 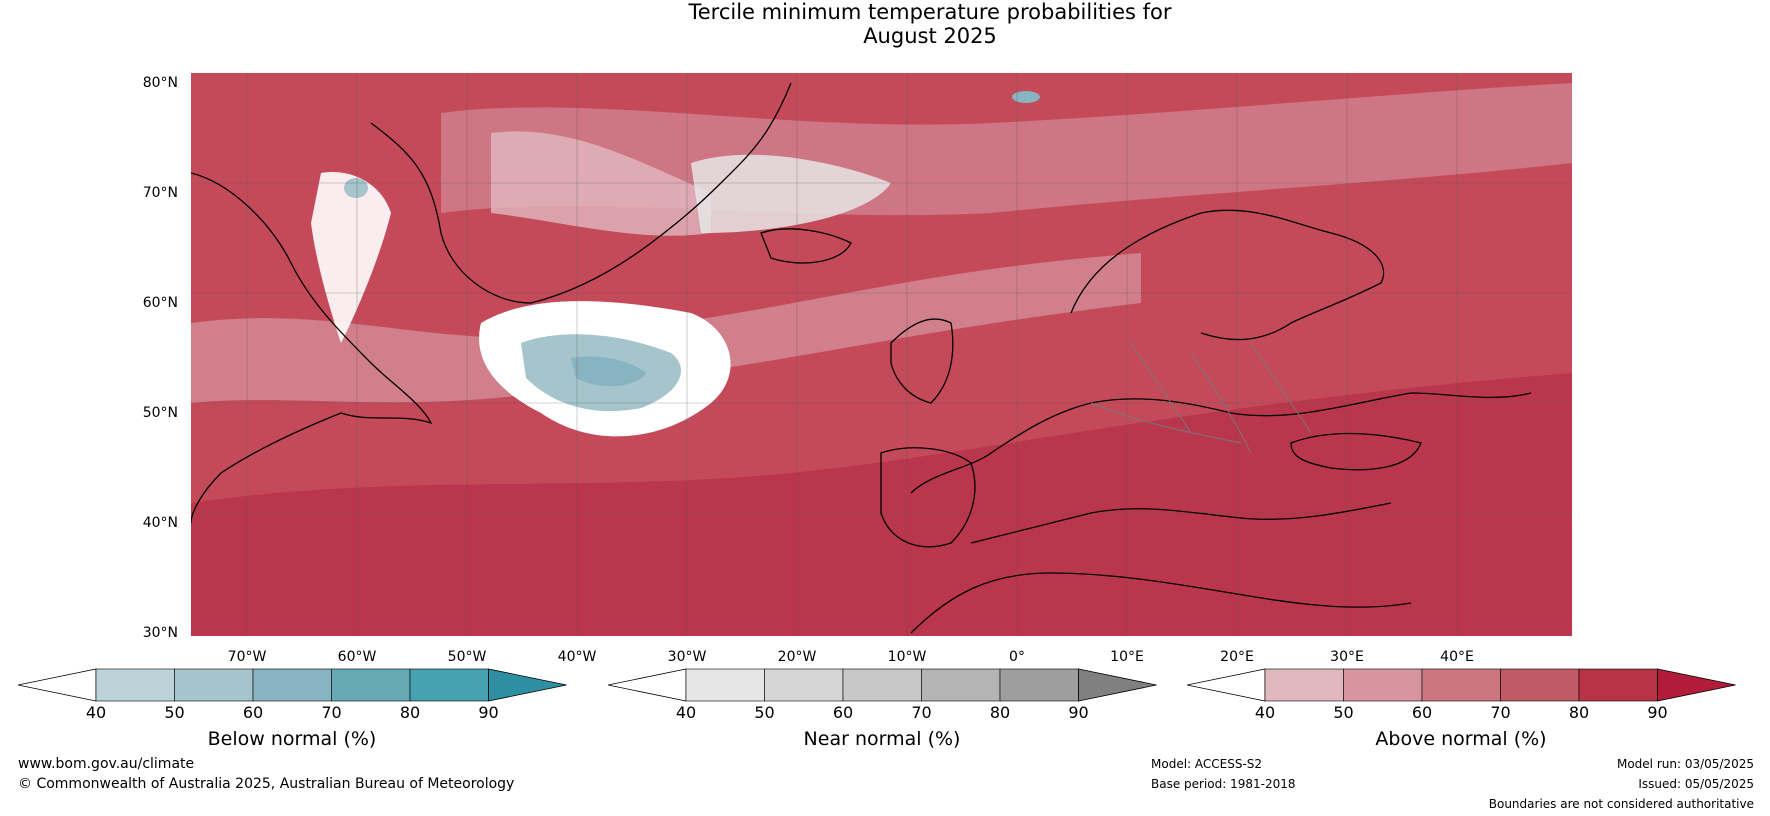 What do you see at coordinates (160, 633) in the screenshot?
I see `lat-label-30n: 30°N` at bounding box center [160, 633].